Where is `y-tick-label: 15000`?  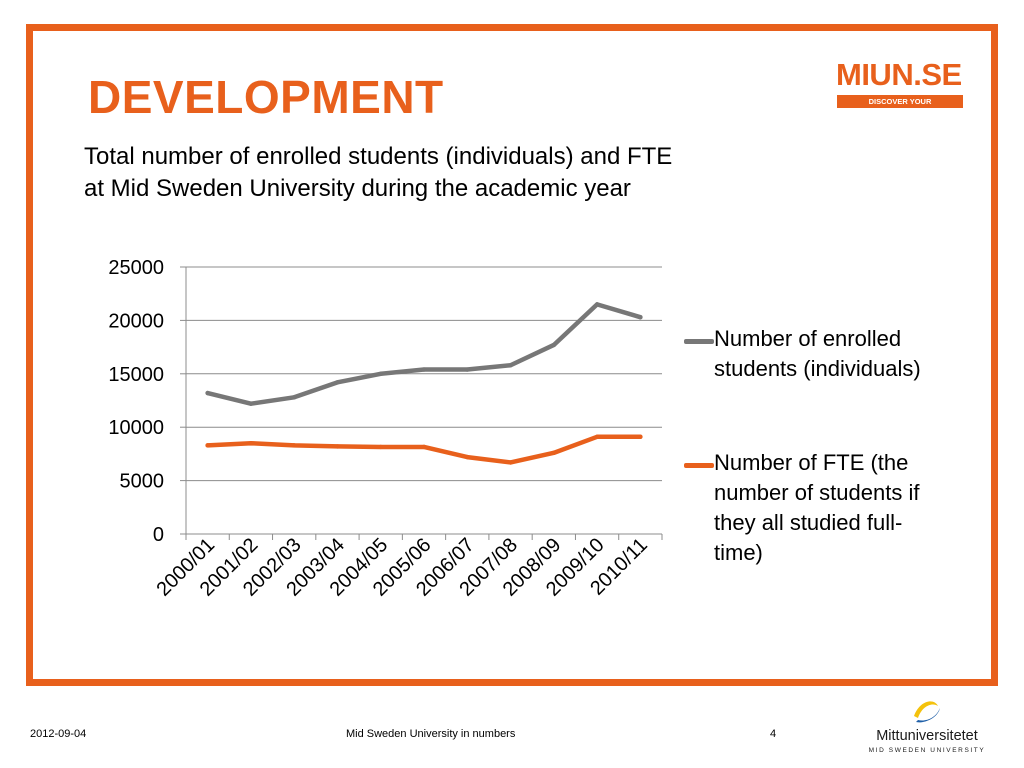
y-tick-label: 15000 is located at coordinates (136, 375).